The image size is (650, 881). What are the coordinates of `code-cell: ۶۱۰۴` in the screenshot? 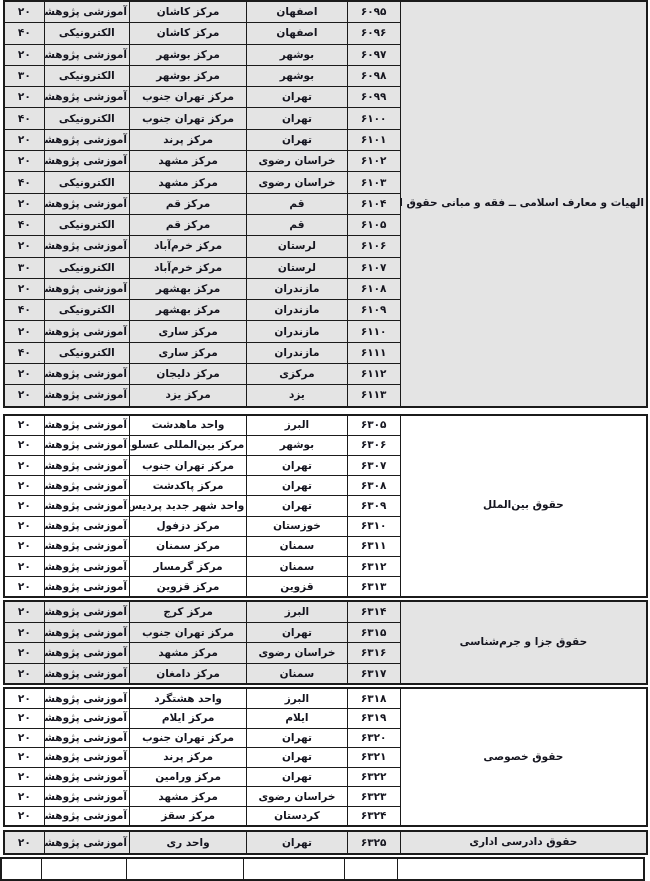 It's located at (373, 203).